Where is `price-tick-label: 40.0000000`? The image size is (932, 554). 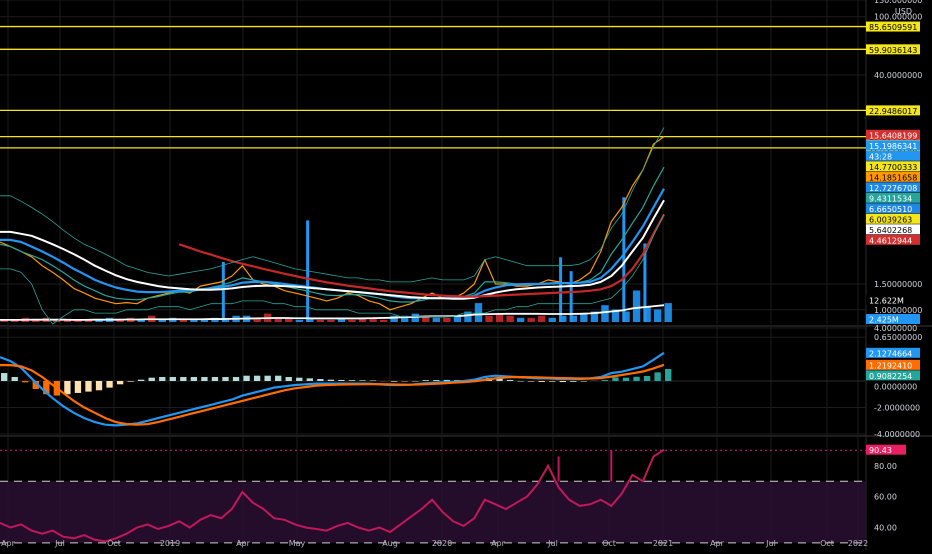 price-tick-label: 40.0000000 is located at coordinates (898, 75).